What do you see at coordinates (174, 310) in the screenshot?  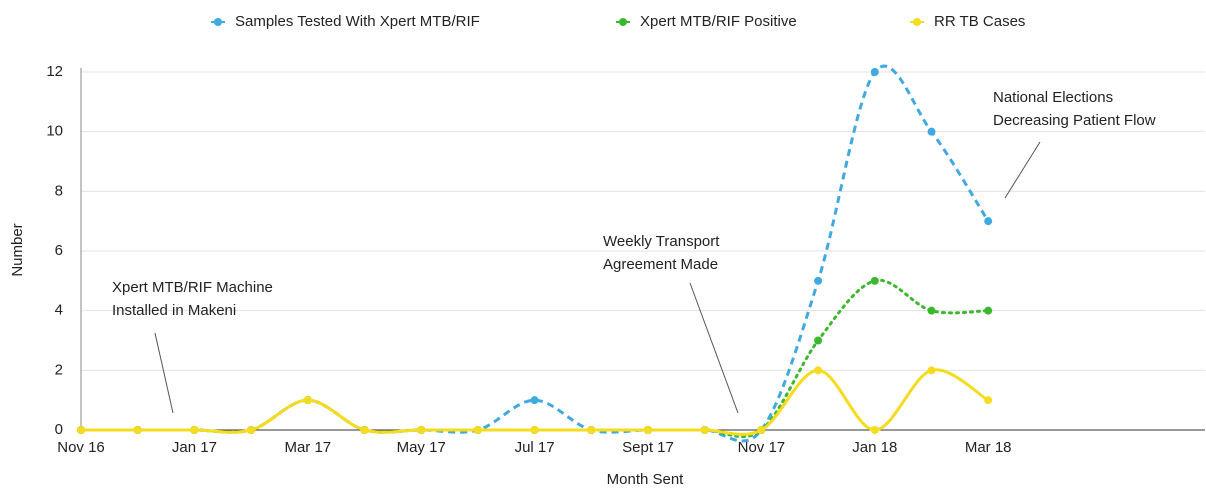 I see `annotation: Installed in Makeni` at bounding box center [174, 310].